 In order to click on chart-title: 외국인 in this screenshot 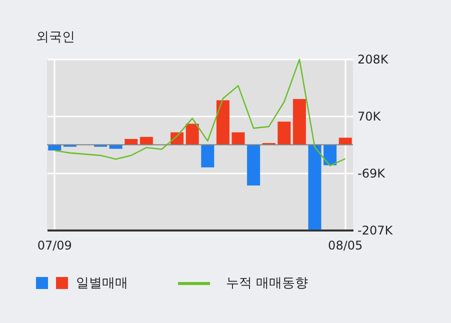, I will do `click(55, 37)`.